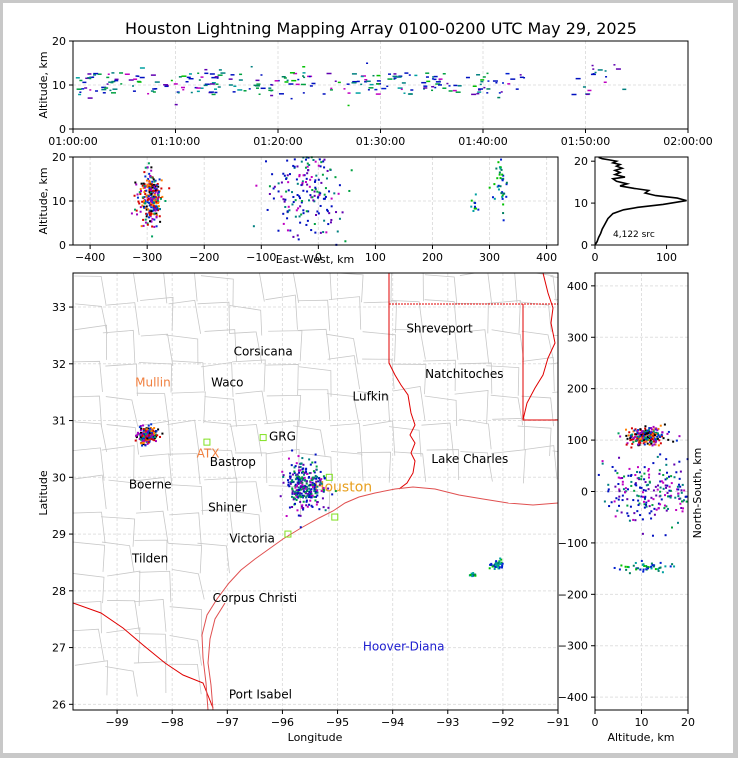 Image resolution: width=738 pixels, height=758 pixels. Describe the element at coordinates (90, 257) in the screenshot. I see `x-tick-label: −400` at that location.